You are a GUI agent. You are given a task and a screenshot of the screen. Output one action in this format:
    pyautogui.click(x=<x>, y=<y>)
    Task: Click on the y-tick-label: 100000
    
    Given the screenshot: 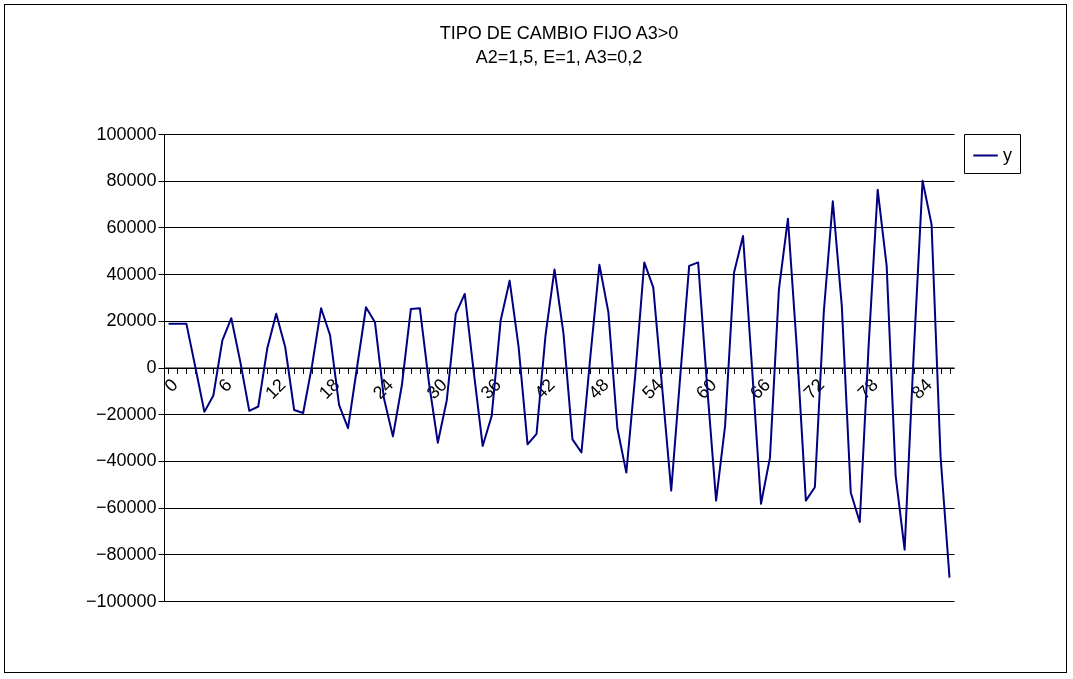 What is the action you would take?
    pyautogui.click(x=126, y=133)
    